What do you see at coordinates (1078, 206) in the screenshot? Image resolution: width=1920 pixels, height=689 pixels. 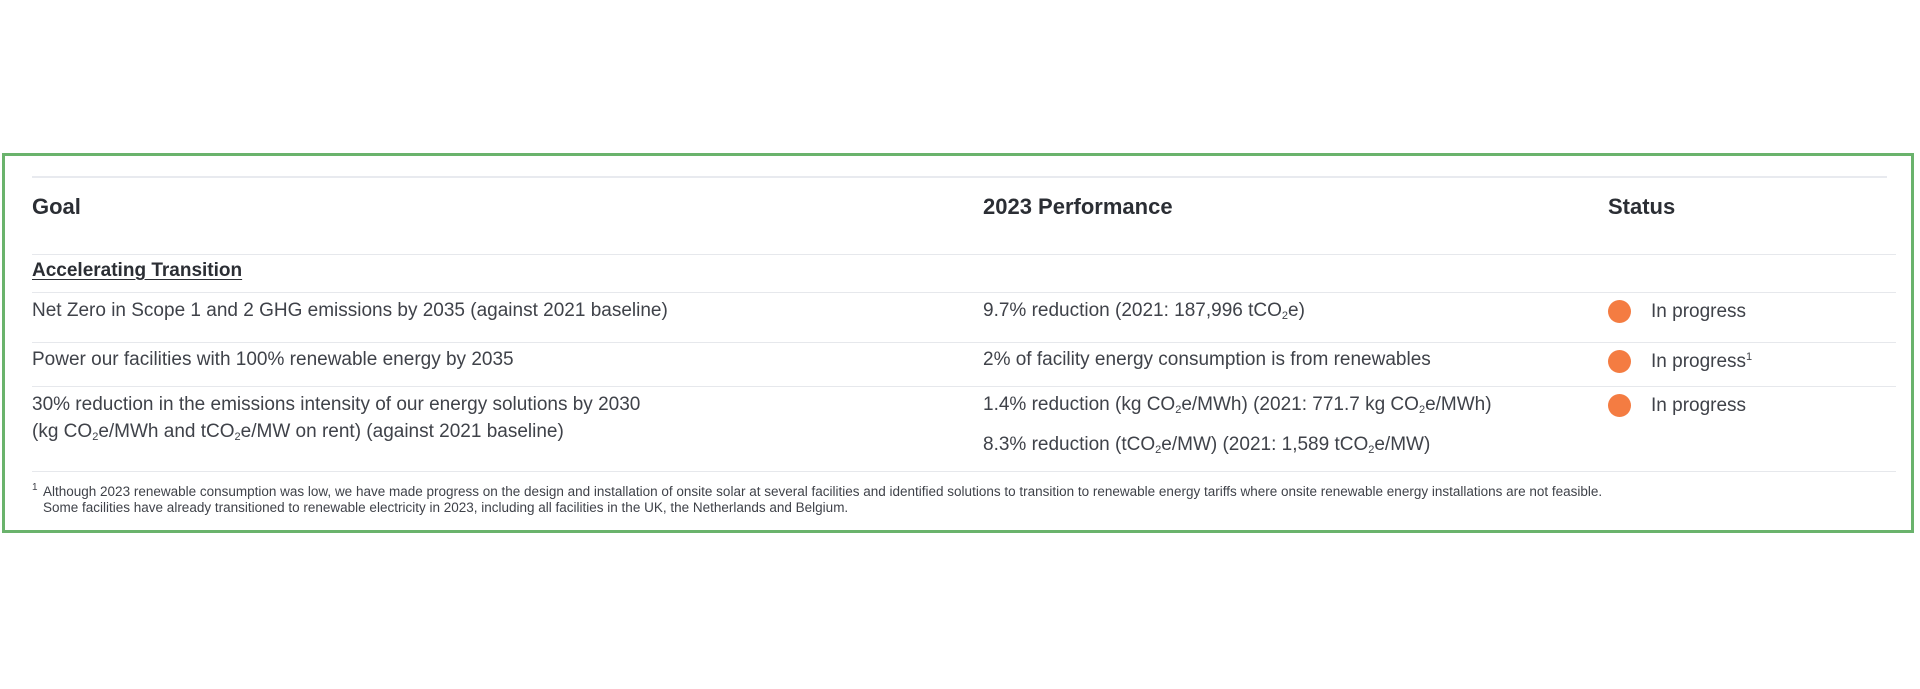 I see `header-performance: 2023 Performance` at bounding box center [1078, 206].